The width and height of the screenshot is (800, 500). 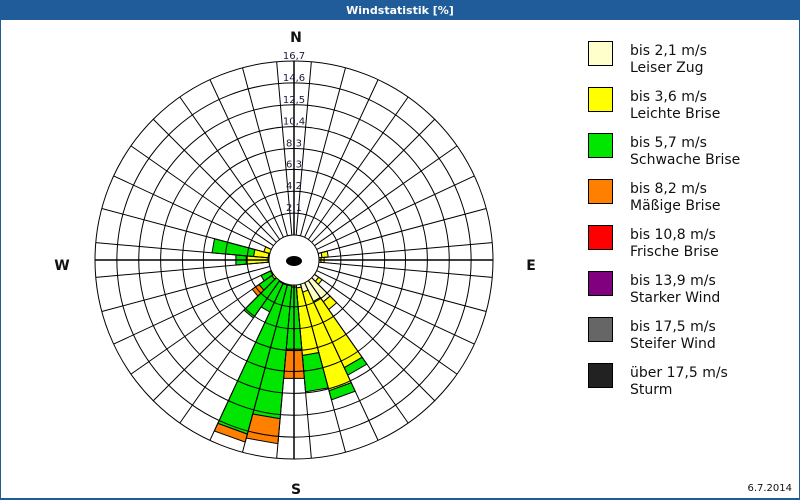 I want to click on compass-south: S, so click(x=296, y=490).